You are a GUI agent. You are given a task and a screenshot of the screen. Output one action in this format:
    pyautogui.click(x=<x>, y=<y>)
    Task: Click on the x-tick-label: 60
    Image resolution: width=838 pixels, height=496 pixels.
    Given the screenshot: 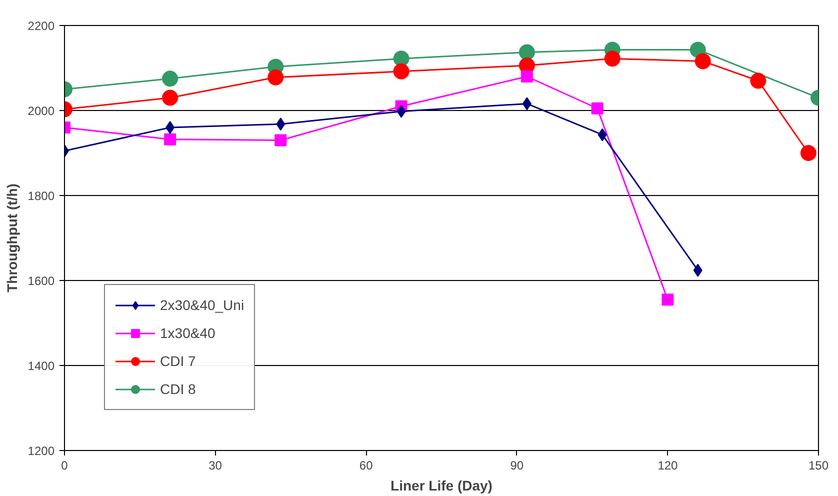 What is the action you would take?
    pyautogui.click(x=366, y=465)
    